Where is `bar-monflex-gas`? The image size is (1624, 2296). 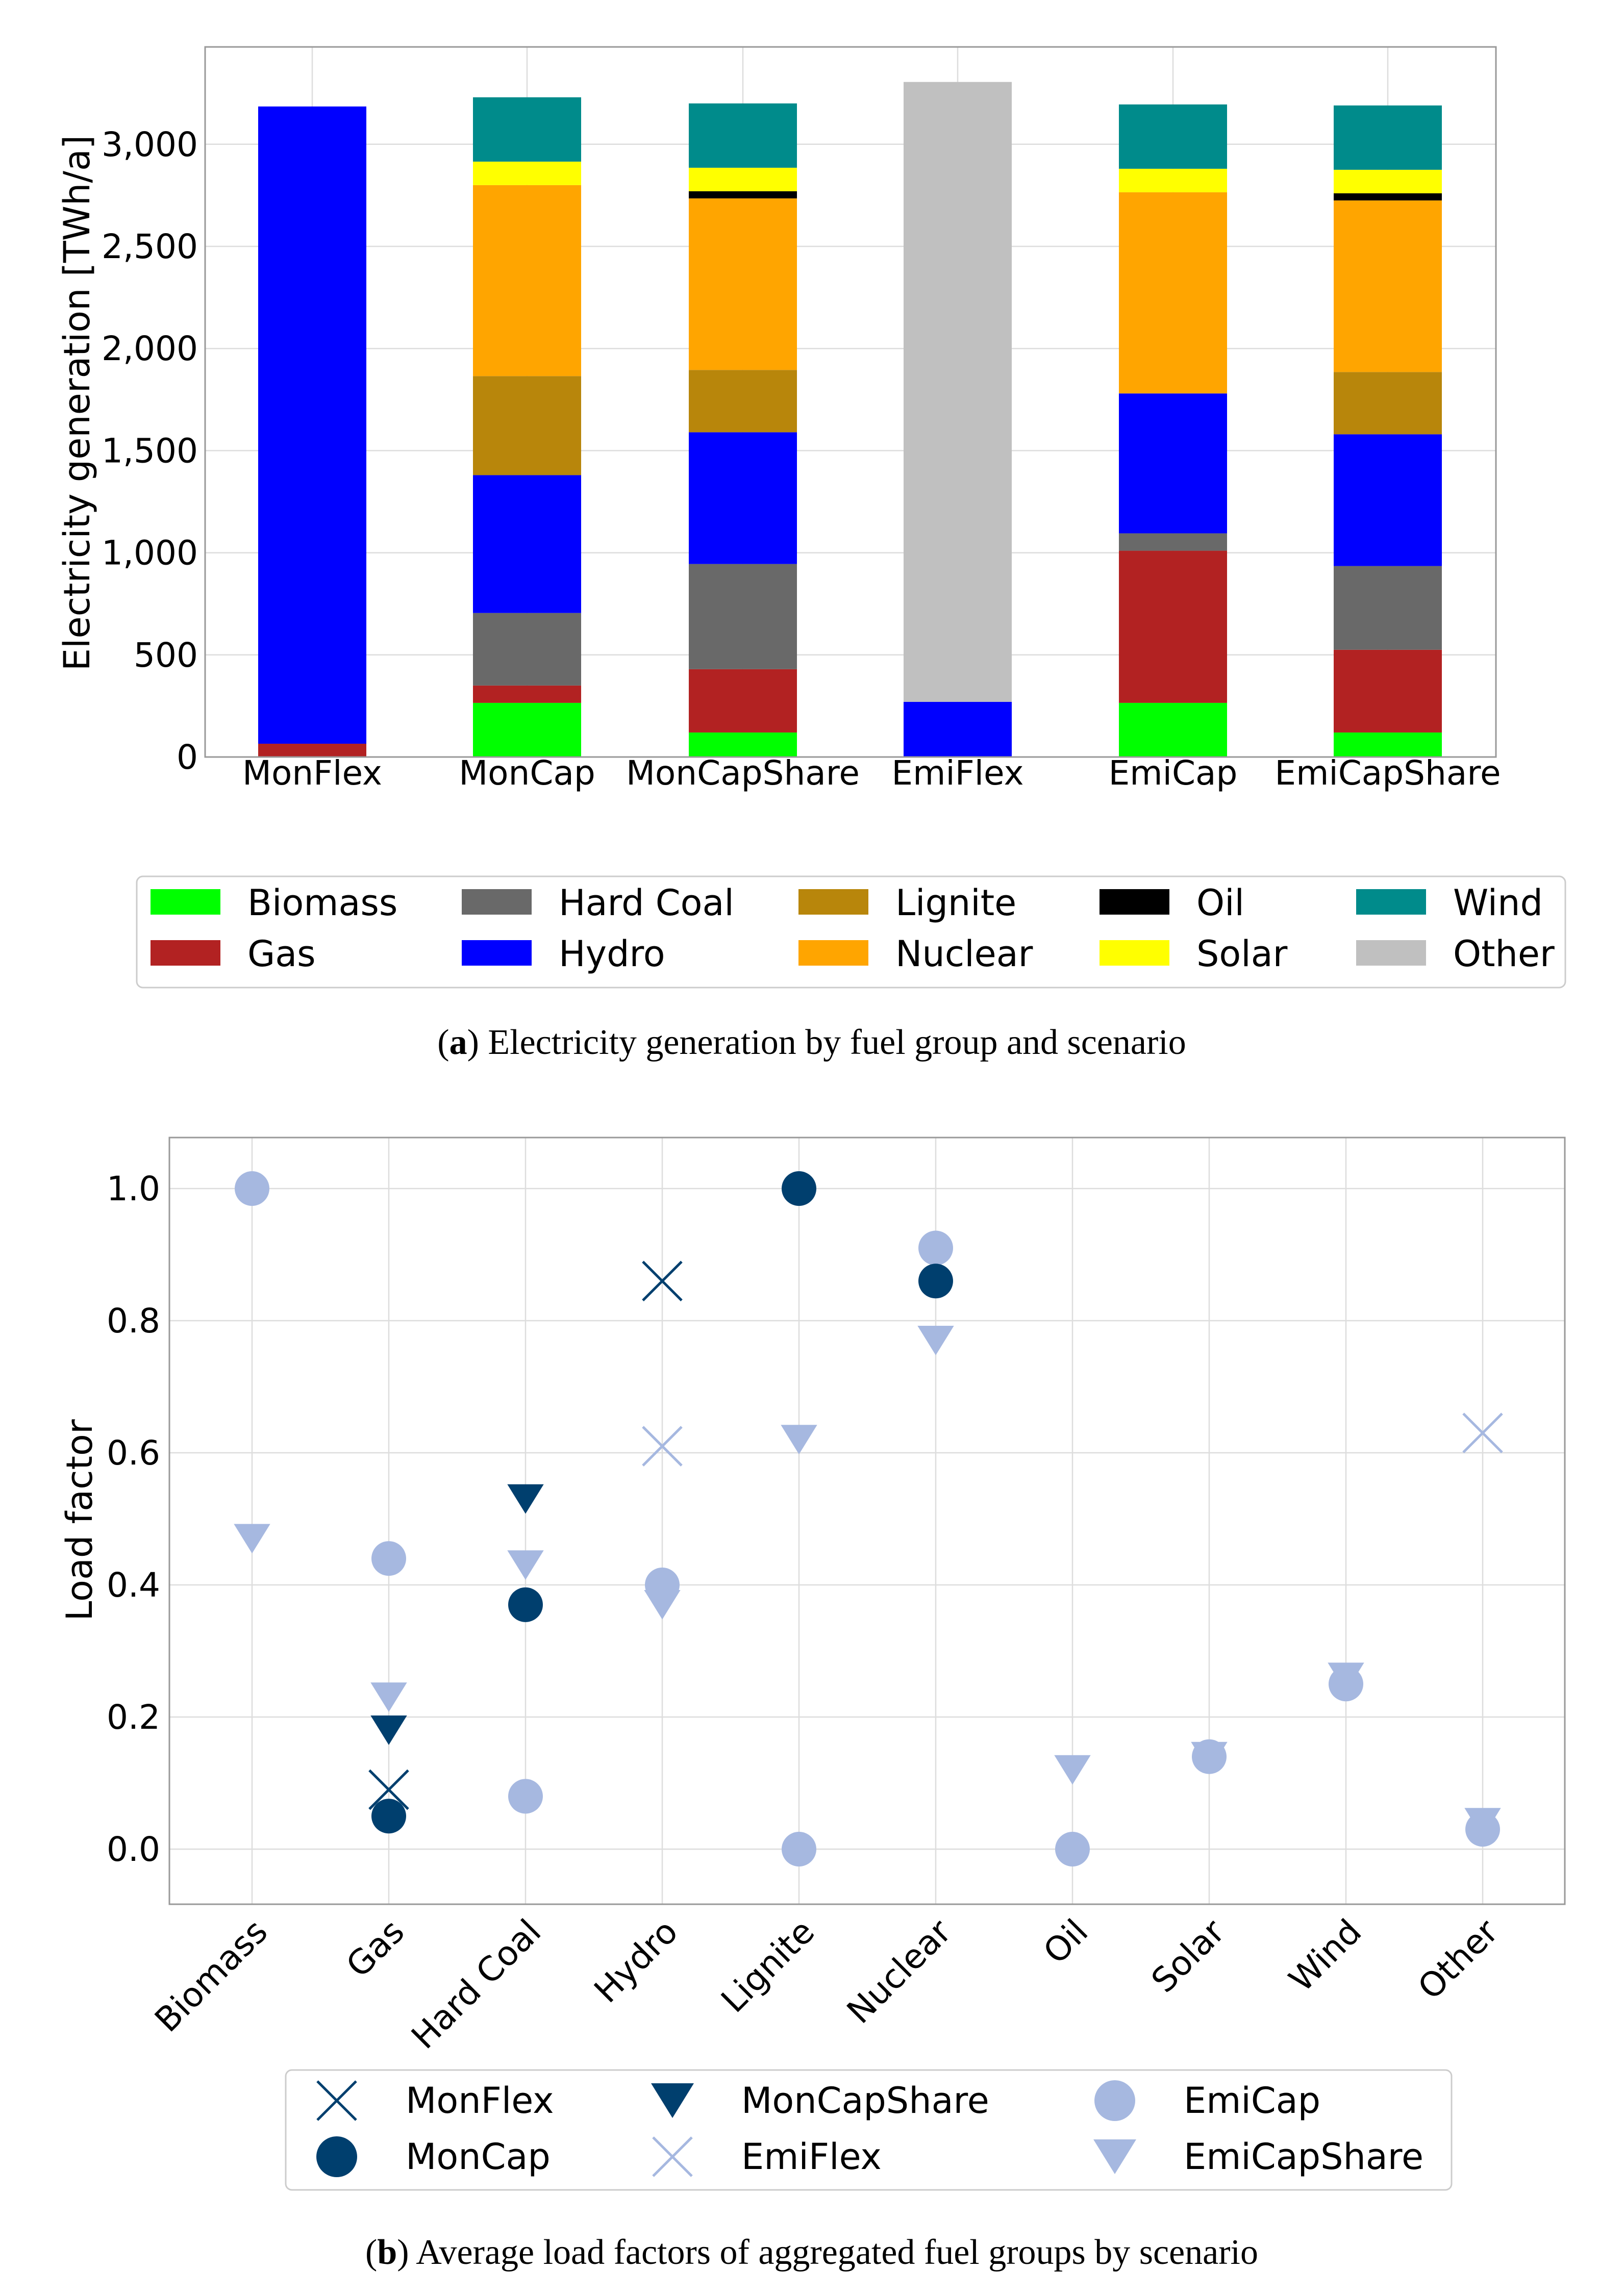 bar-monflex-gas is located at coordinates (312, 750).